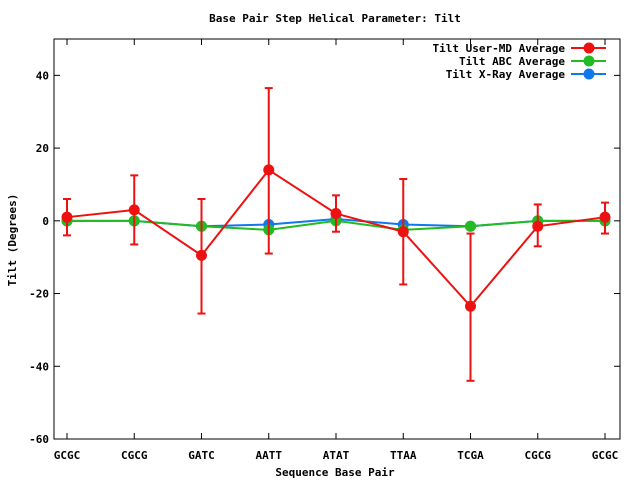 The height and width of the screenshot is (480, 640). Describe the element at coordinates (403, 455) in the screenshot. I see `x-tick-label: TTAA` at that location.